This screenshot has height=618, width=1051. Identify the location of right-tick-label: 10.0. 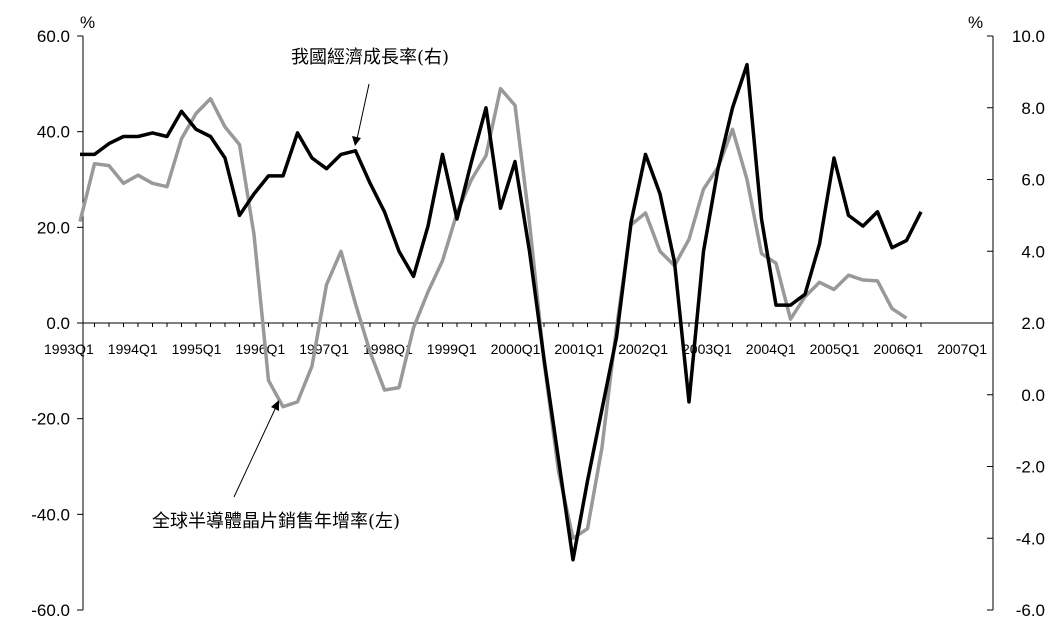
(1028, 36).